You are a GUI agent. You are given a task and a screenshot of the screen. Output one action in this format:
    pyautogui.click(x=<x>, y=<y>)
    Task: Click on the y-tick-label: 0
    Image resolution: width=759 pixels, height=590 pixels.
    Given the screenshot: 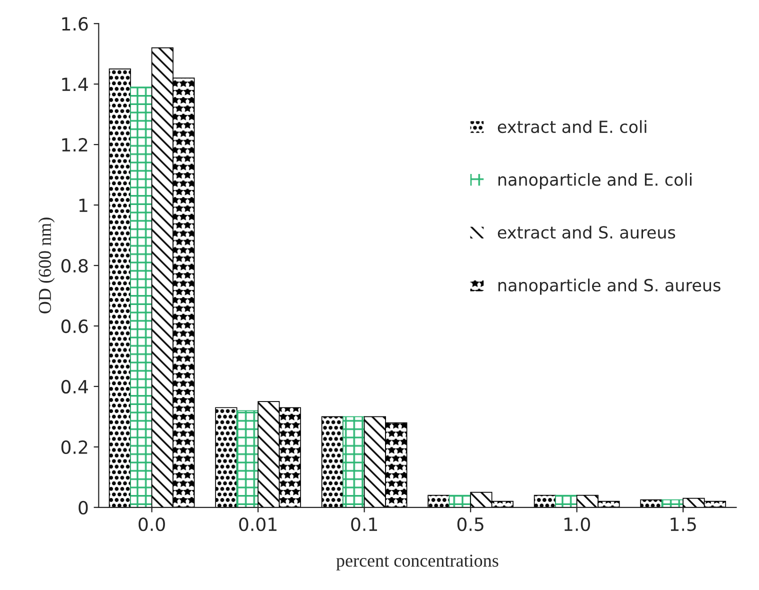 What is the action you would take?
    pyautogui.click(x=83, y=507)
    